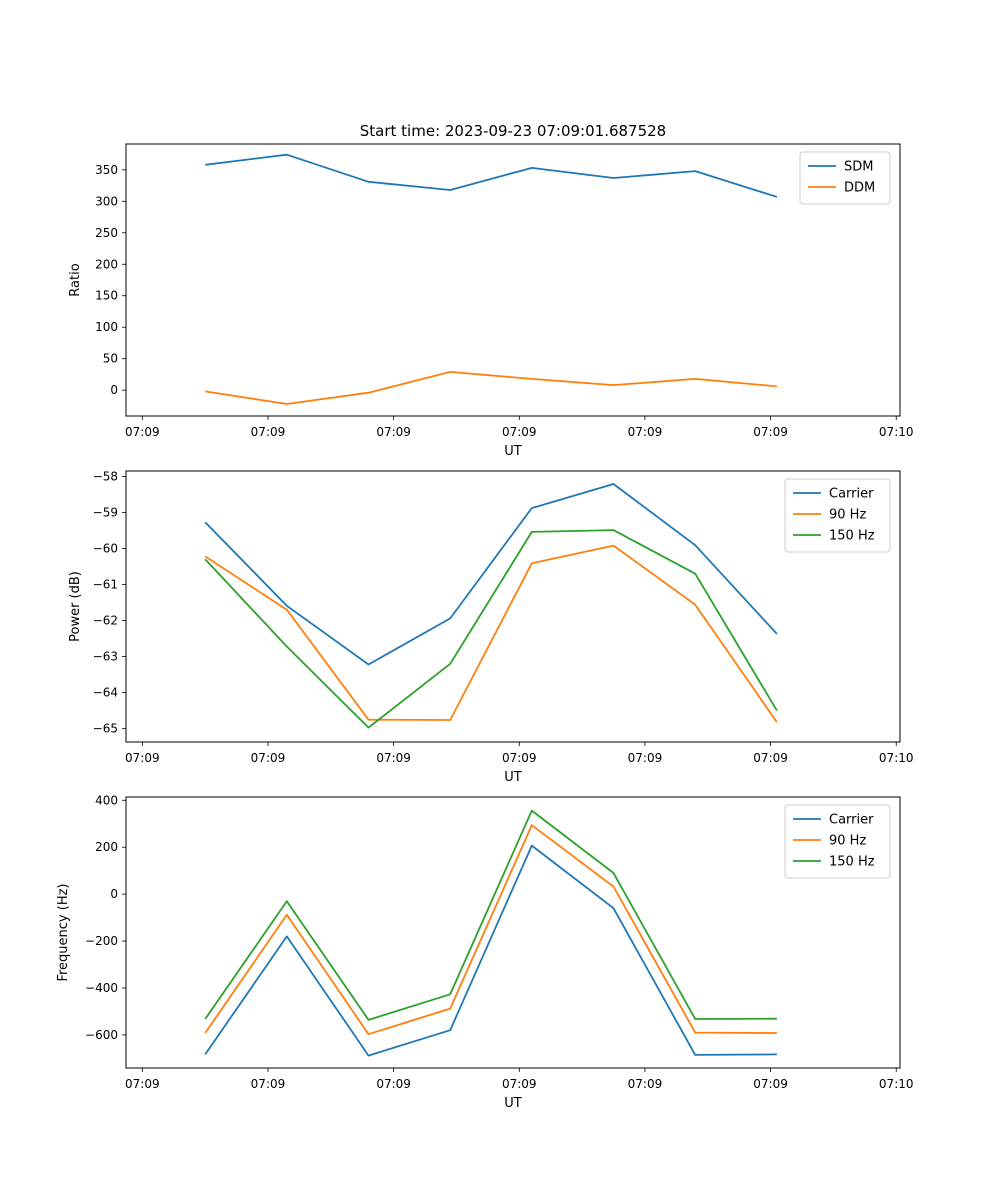  What do you see at coordinates (105, 729) in the screenshot?
I see `y-tick-label: −65` at bounding box center [105, 729].